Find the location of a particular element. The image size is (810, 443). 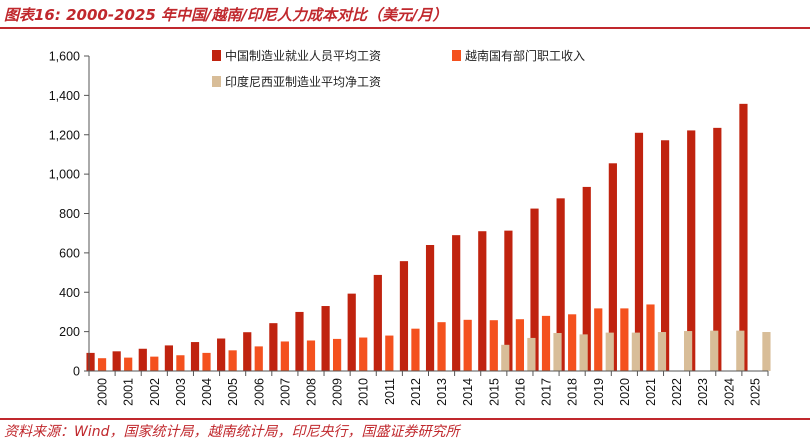

y-tick-label: 0 is located at coordinates (76, 372).